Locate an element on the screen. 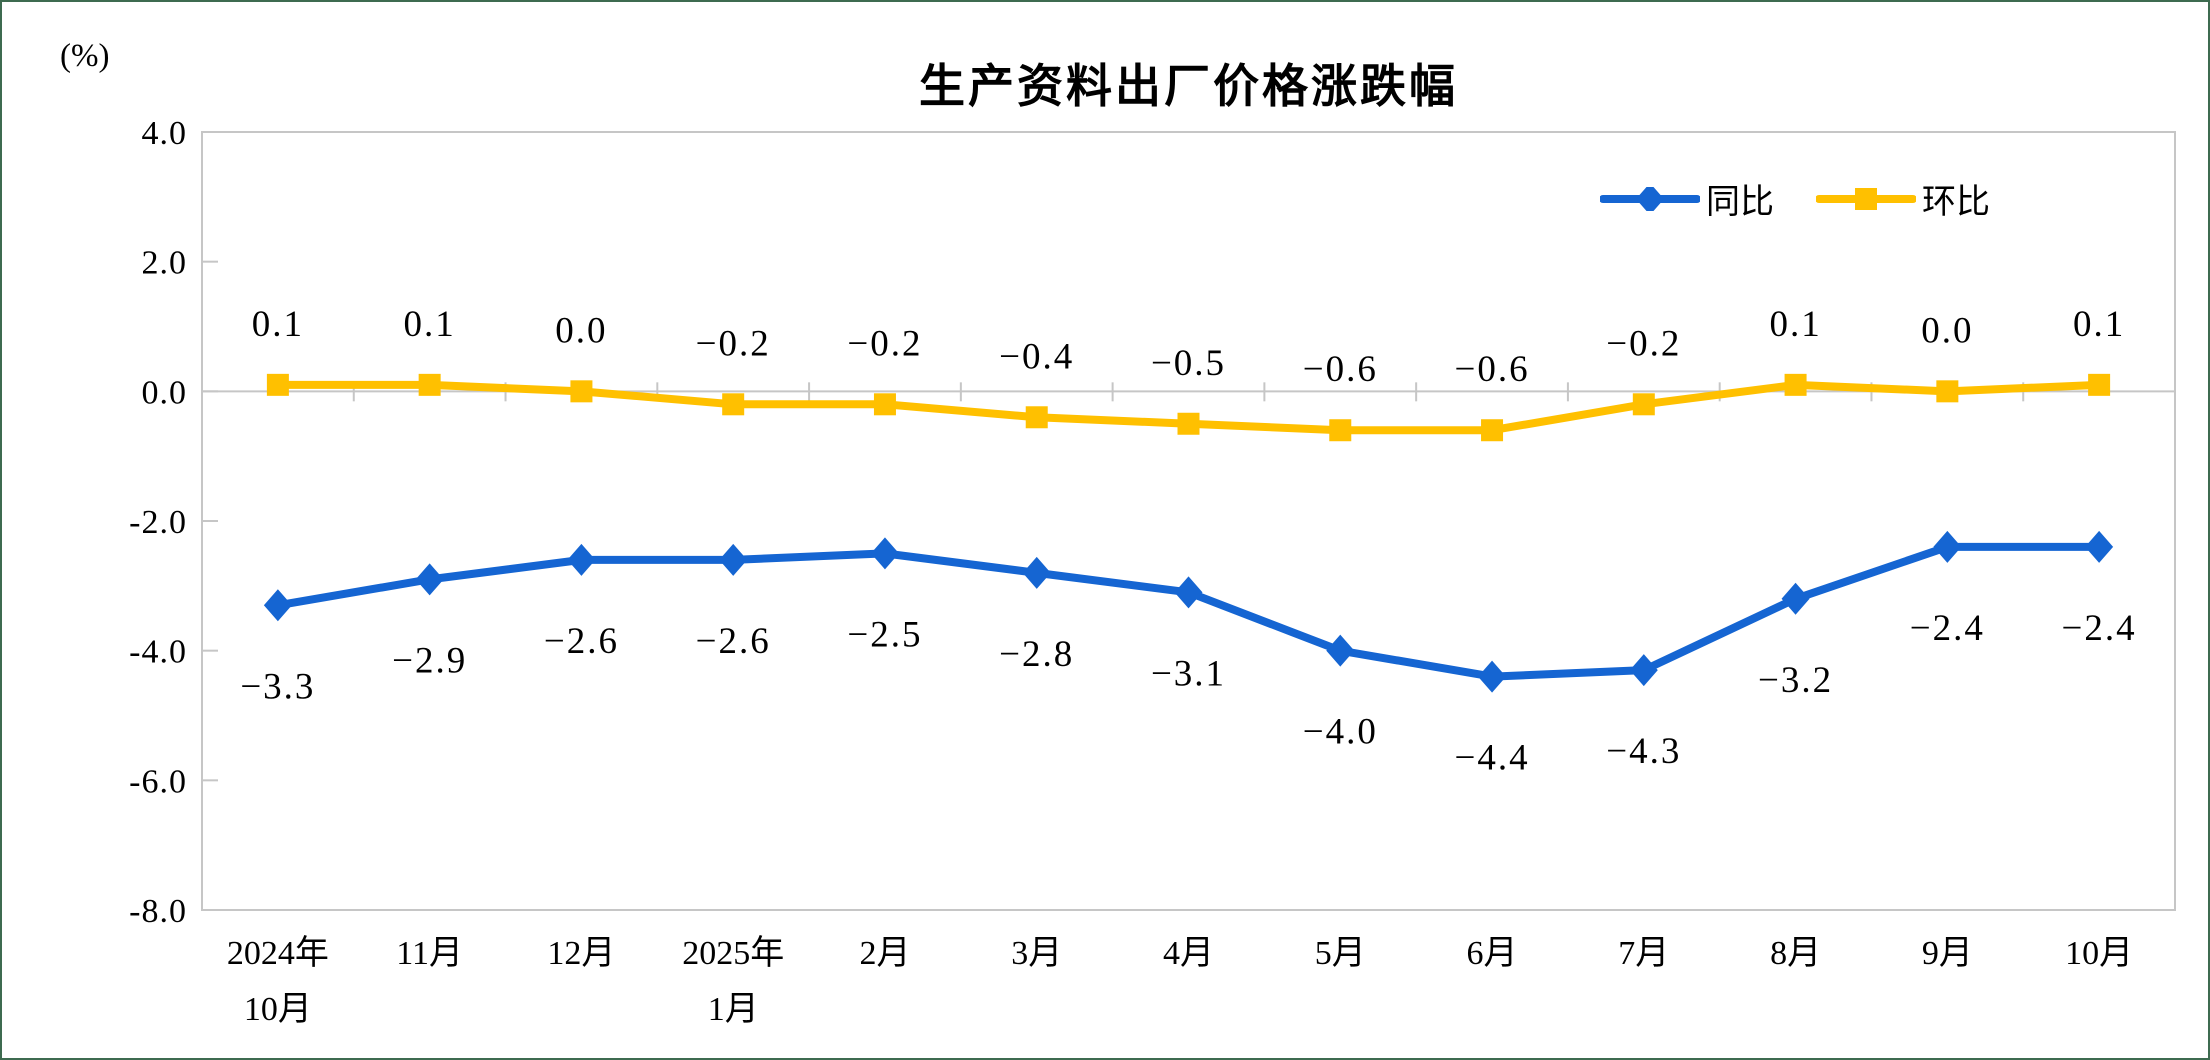  x-axis-category-label: 5月 is located at coordinates (1340, 953).